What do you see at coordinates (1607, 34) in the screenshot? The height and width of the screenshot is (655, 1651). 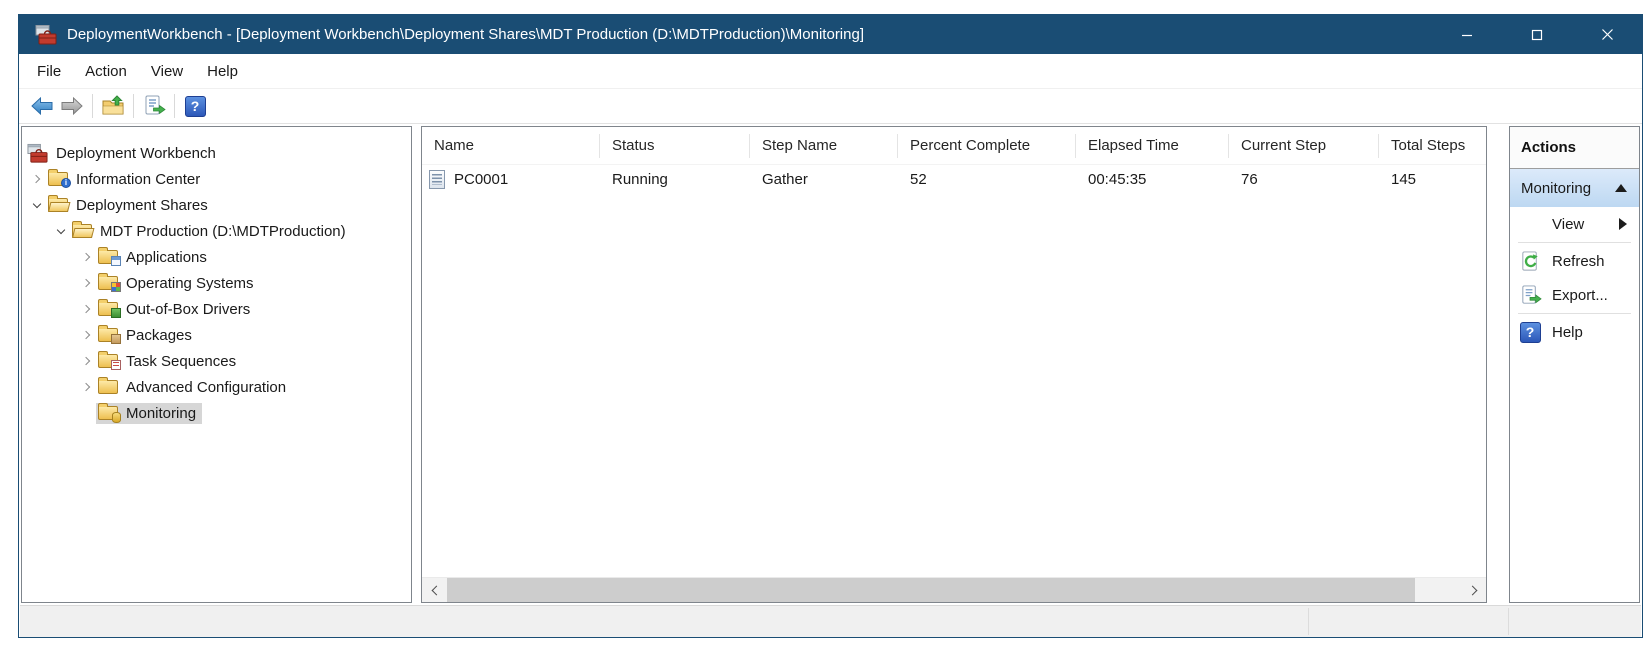 I see `close-button` at bounding box center [1607, 34].